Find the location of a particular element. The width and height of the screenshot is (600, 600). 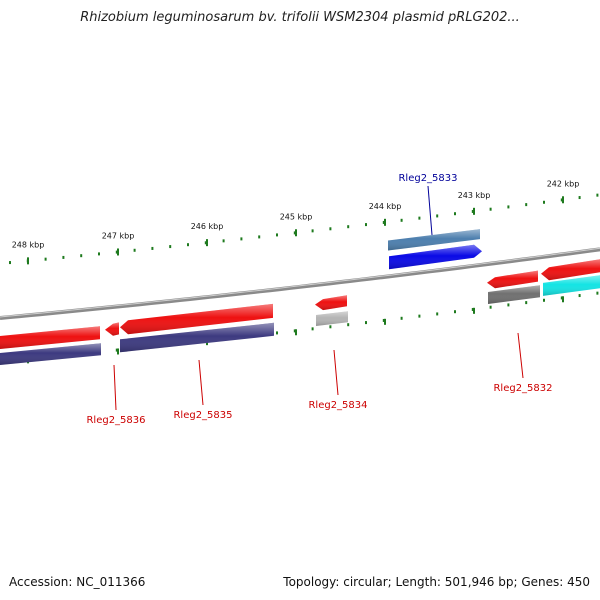

gene-label-rleg2-5833: Rleg2_5833 is located at coordinates (427, 178).